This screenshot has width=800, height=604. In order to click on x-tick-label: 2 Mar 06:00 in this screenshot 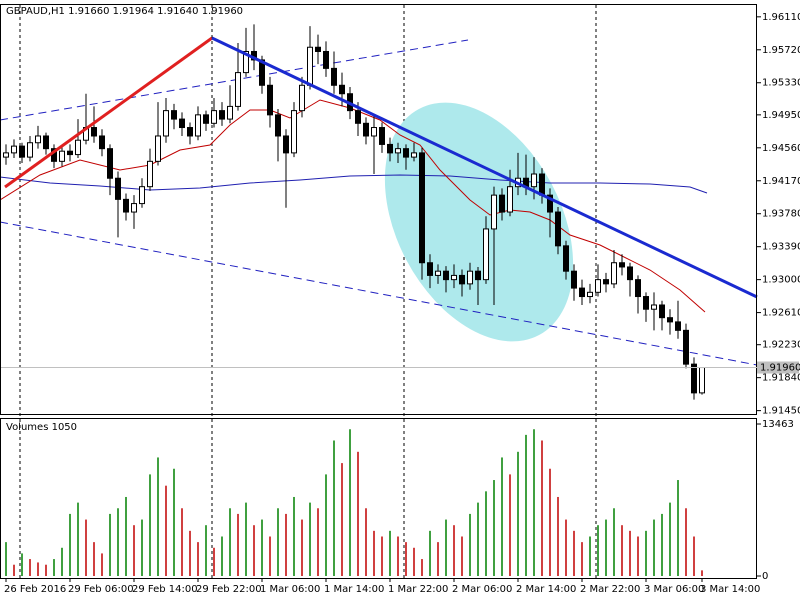, I will do `click(482, 589)`.